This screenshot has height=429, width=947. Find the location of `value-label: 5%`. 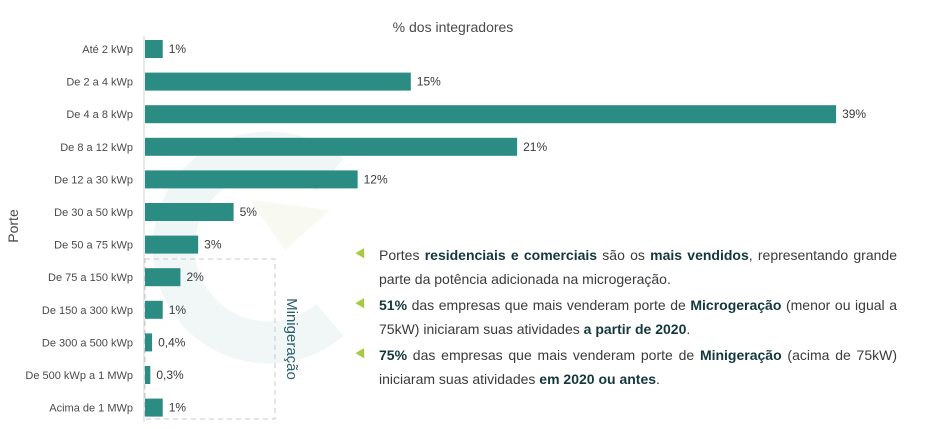

value-label: 5% is located at coordinates (249, 212).